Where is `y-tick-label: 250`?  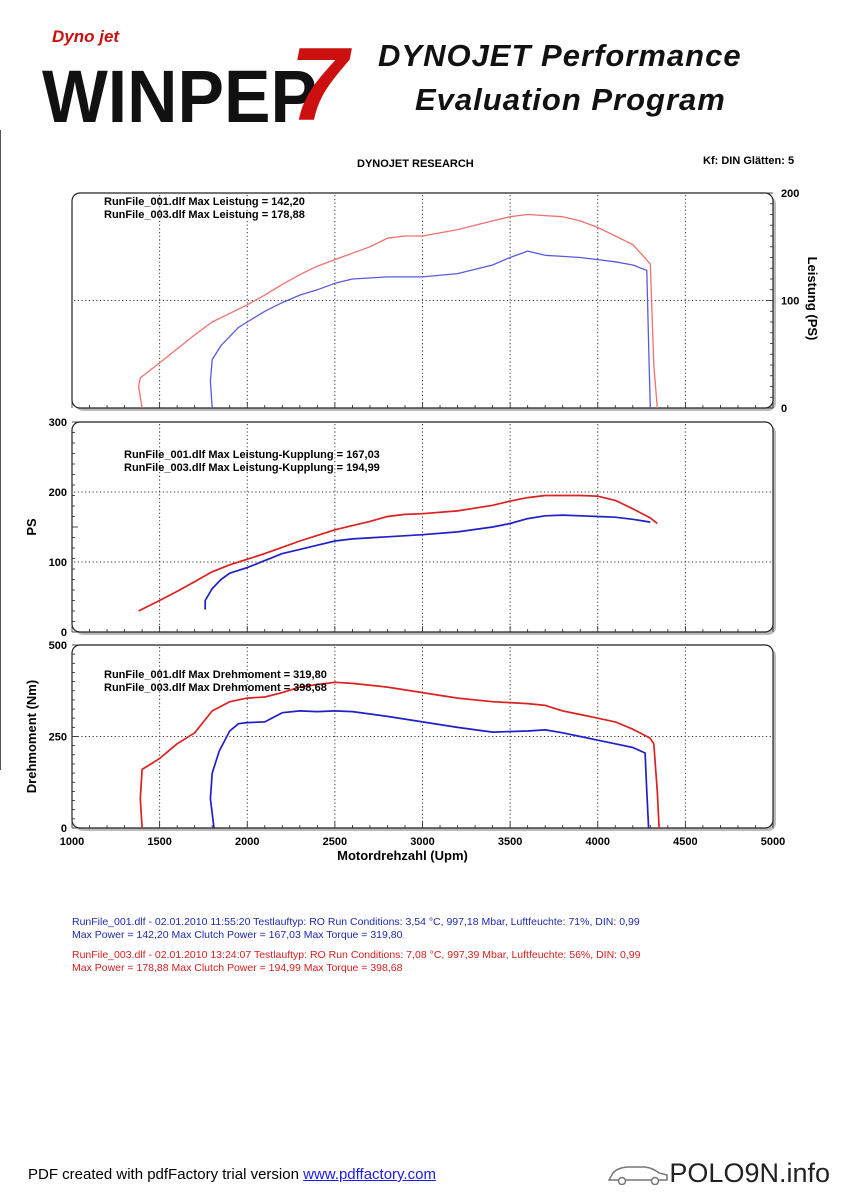
y-tick-label: 250 is located at coordinates (58, 738).